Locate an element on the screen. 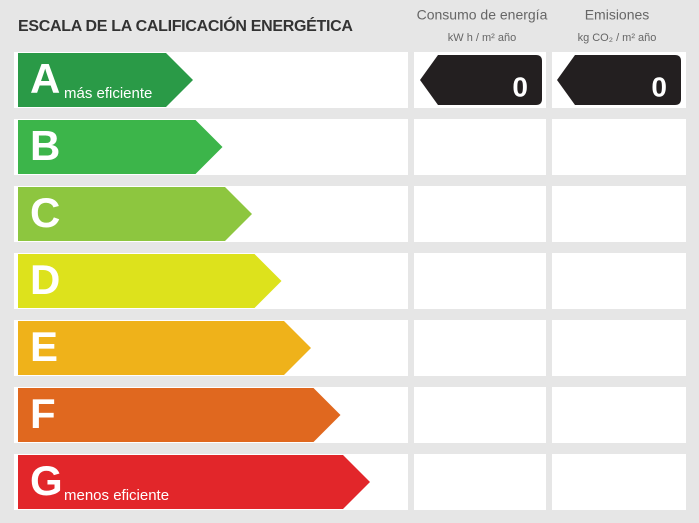 This screenshot has height=523, width=699. rating-letter: A is located at coordinates (45, 78).